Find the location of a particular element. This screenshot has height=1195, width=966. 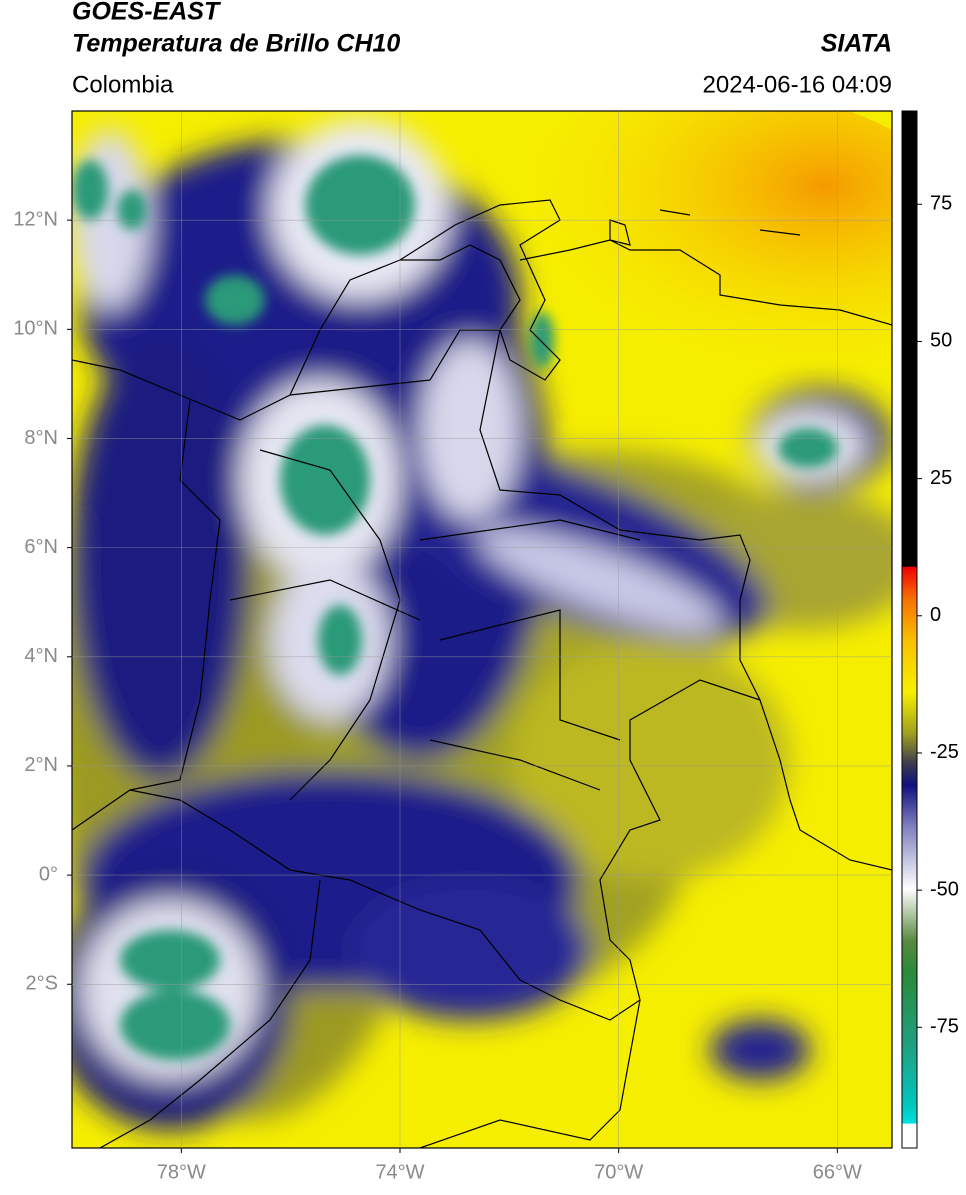

colorbar-label: -50 is located at coordinates (944, 889).